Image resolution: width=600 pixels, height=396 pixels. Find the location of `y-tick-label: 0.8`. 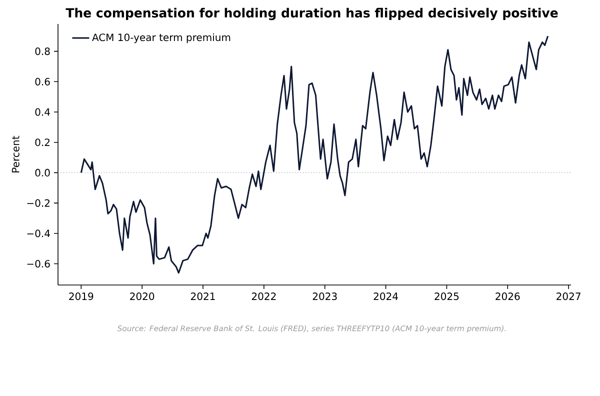

y-tick-label: 0.8 is located at coordinates (42, 52).